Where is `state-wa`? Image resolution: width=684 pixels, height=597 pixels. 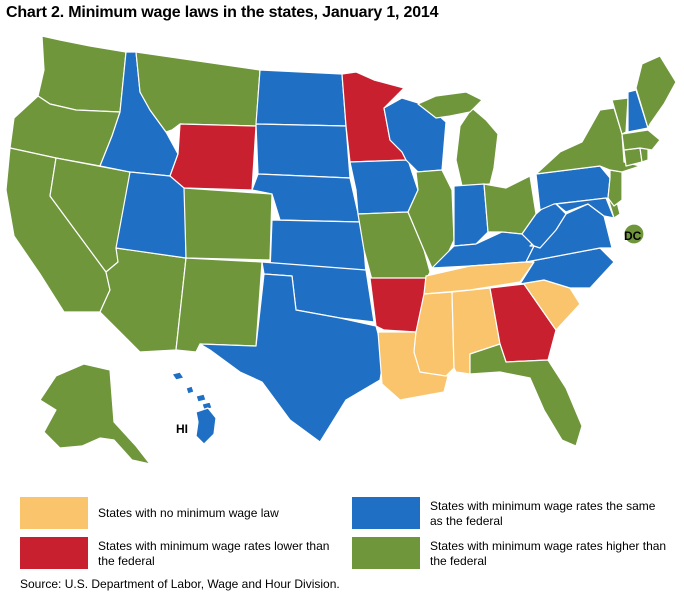 state-wa is located at coordinates (82, 74).